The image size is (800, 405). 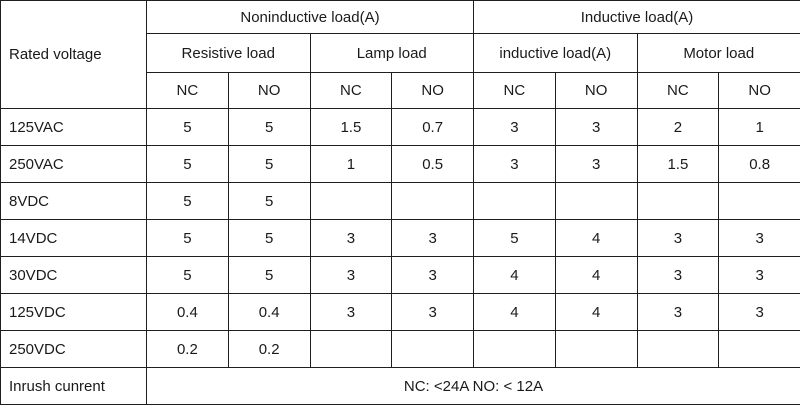 I want to click on table-row-125vac: 125VAC 5 5 1.5 0.7 3 3 2 1, so click(x=400, y=127).